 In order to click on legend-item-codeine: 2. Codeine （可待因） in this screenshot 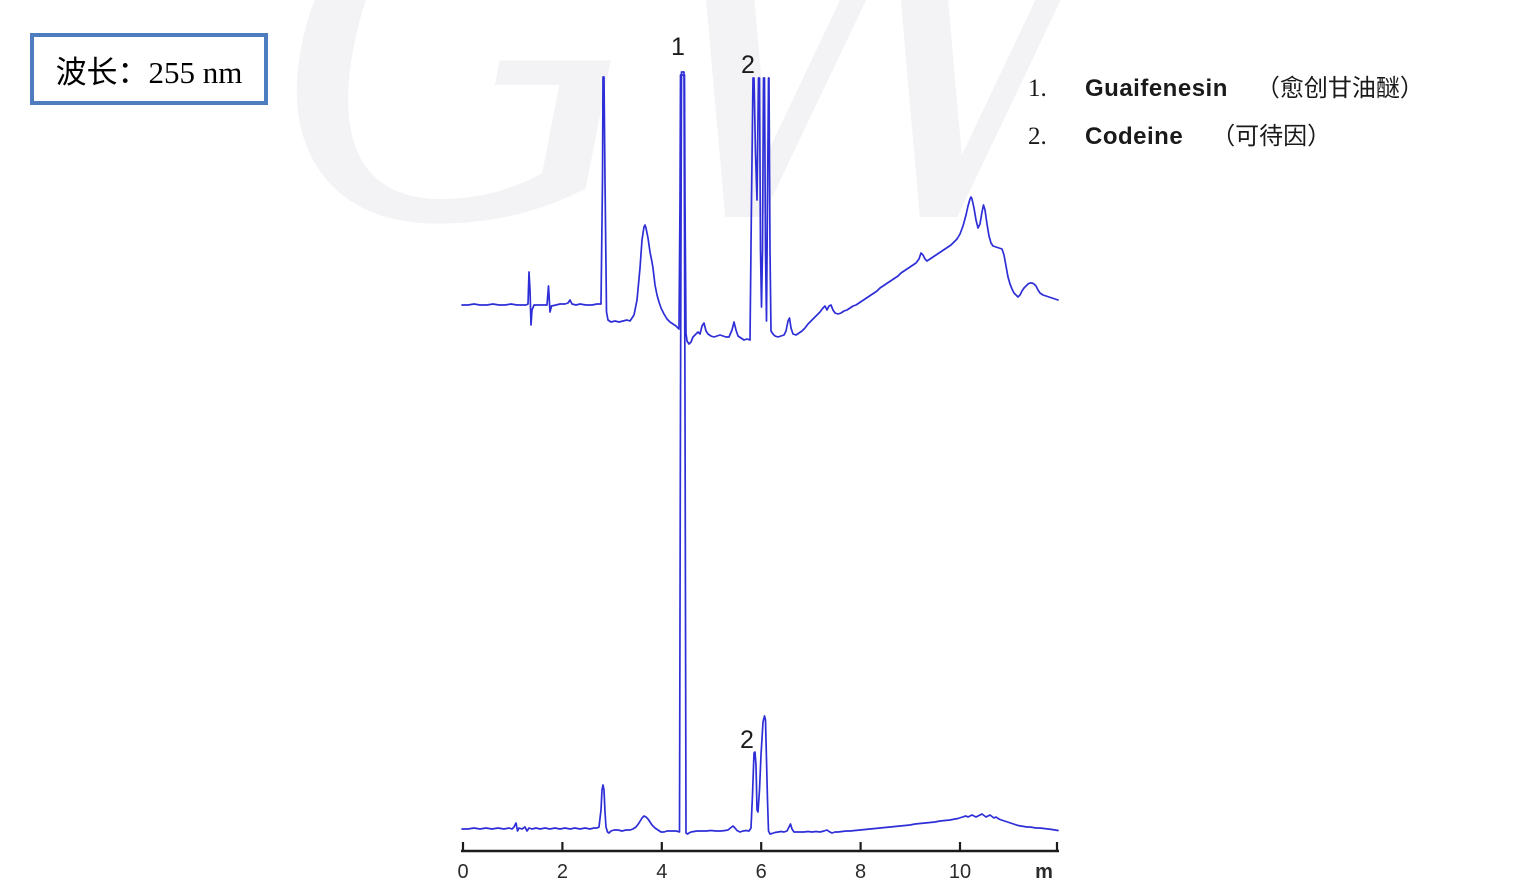, I will do `click(1226, 140)`.